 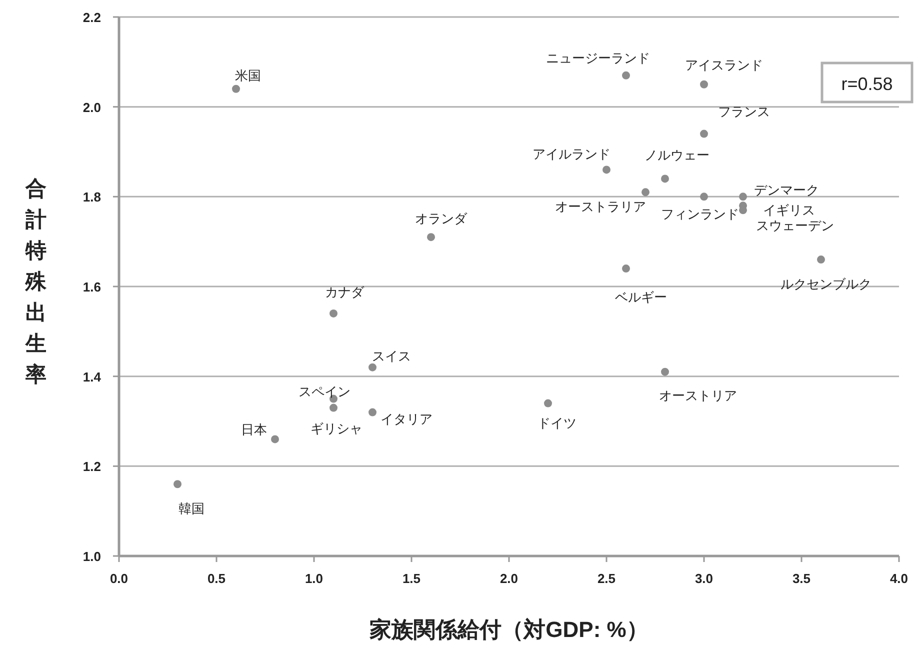 I want to click on x-tick-label: 0.0, so click(x=119, y=578).